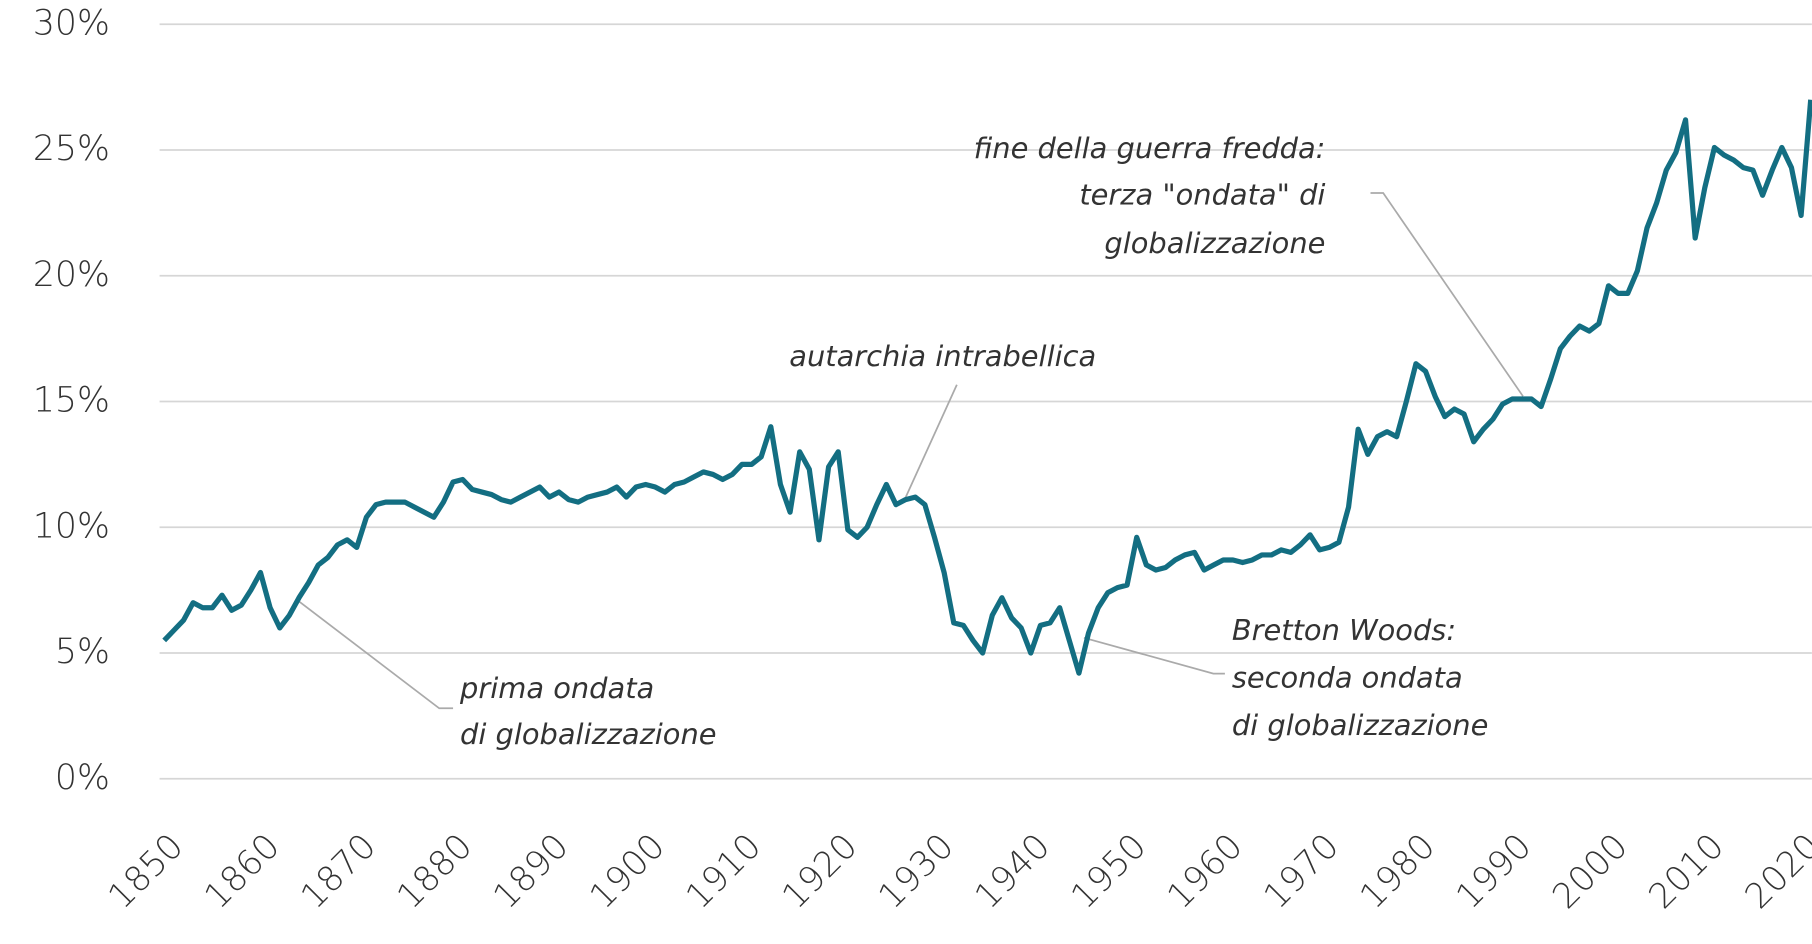 This screenshot has width=1812, height=944. What do you see at coordinates (1686, 871) in the screenshot?
I see `x-tick-label: 2010` at bounding box center [1686, 871].